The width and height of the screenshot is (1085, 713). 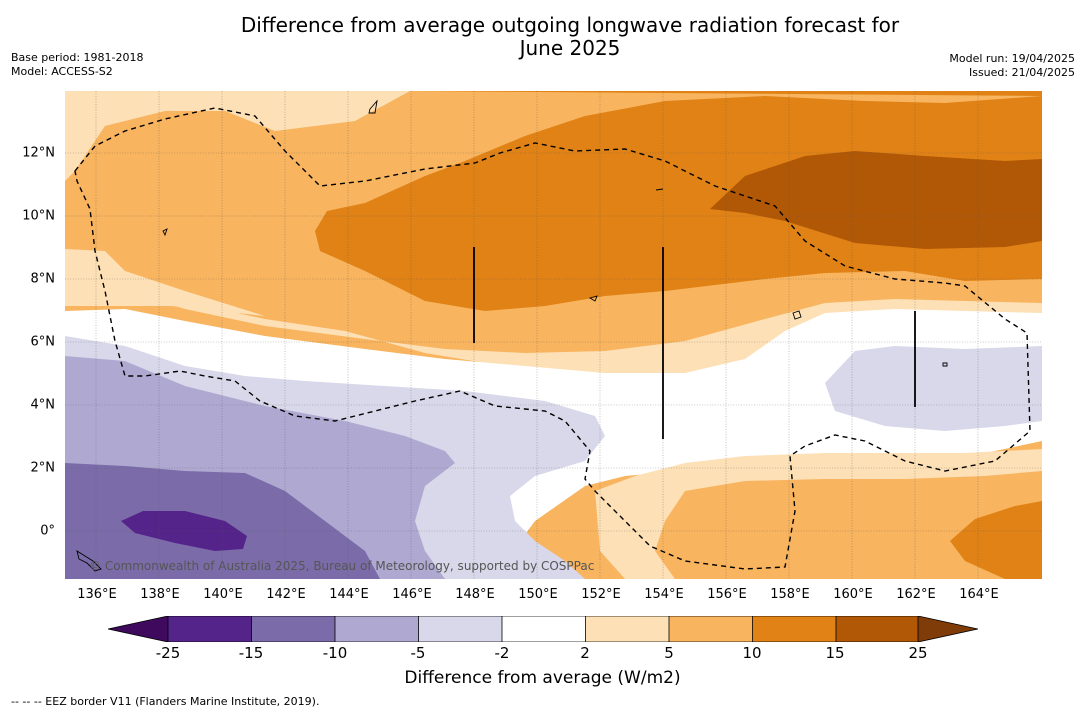 What do you see at coordinates (349, 594) in the screenshot?
I see `x-tick-label: 144°E` at bounding box center [349, 594].